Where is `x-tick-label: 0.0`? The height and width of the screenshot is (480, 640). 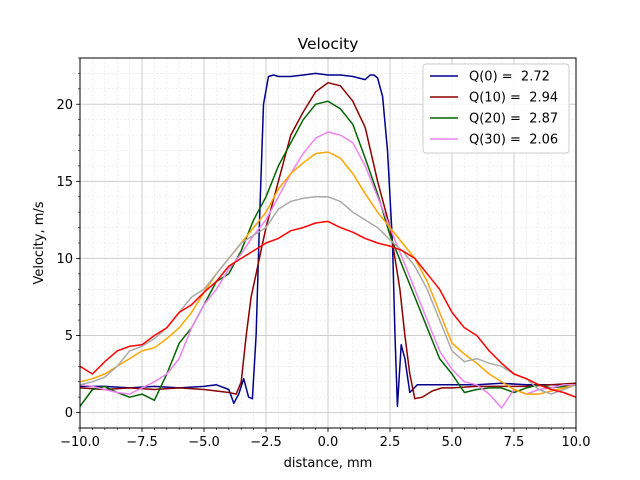 x-tick-label: 0.0 is located at coordinates (328, 442).